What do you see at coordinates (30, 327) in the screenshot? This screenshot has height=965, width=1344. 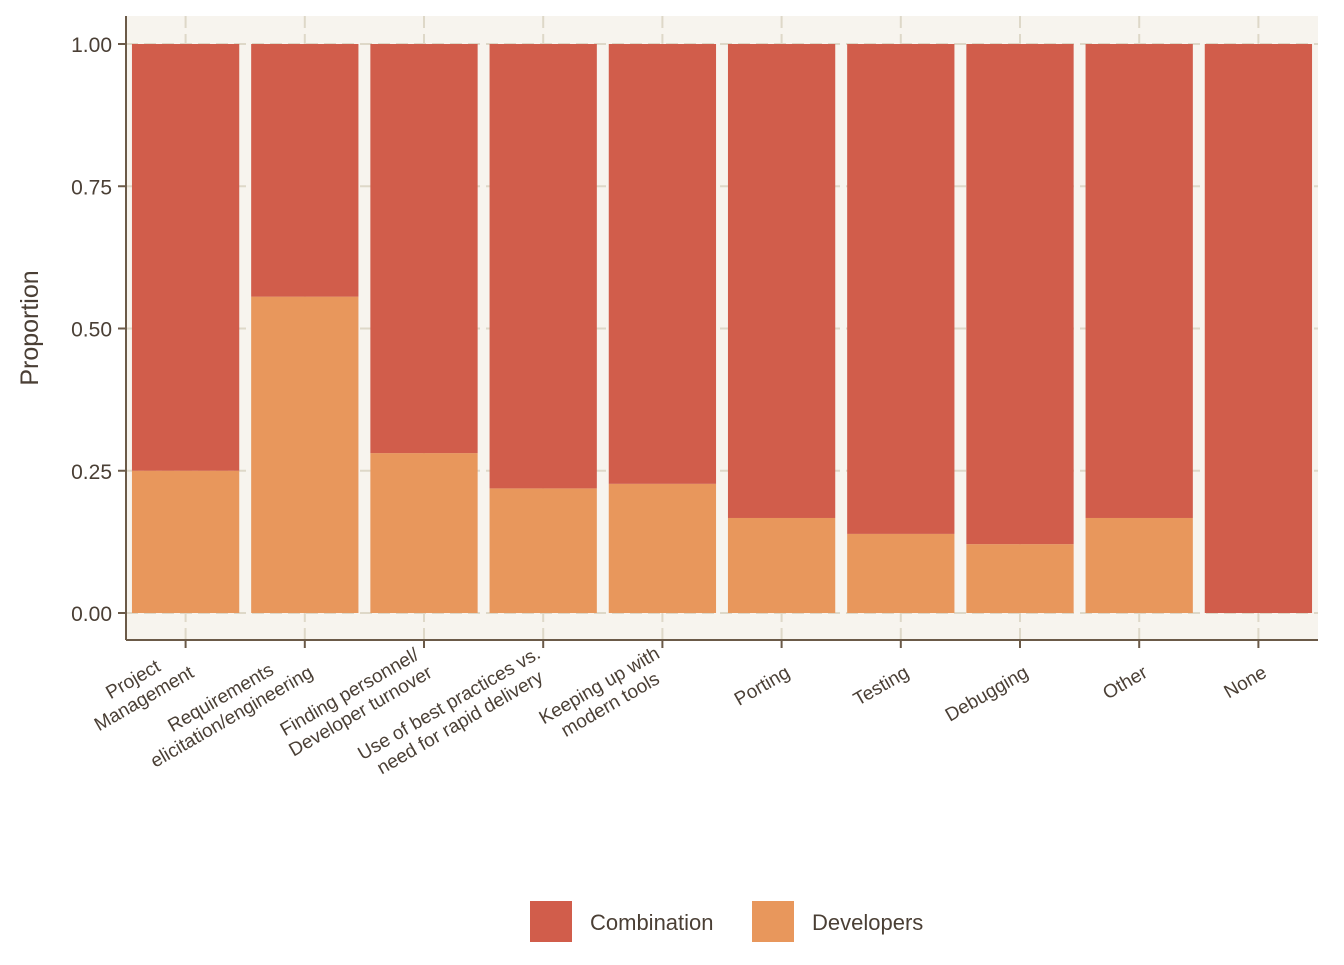 I see `y-axis-label: Proportion` at bounding box center [30, 327].